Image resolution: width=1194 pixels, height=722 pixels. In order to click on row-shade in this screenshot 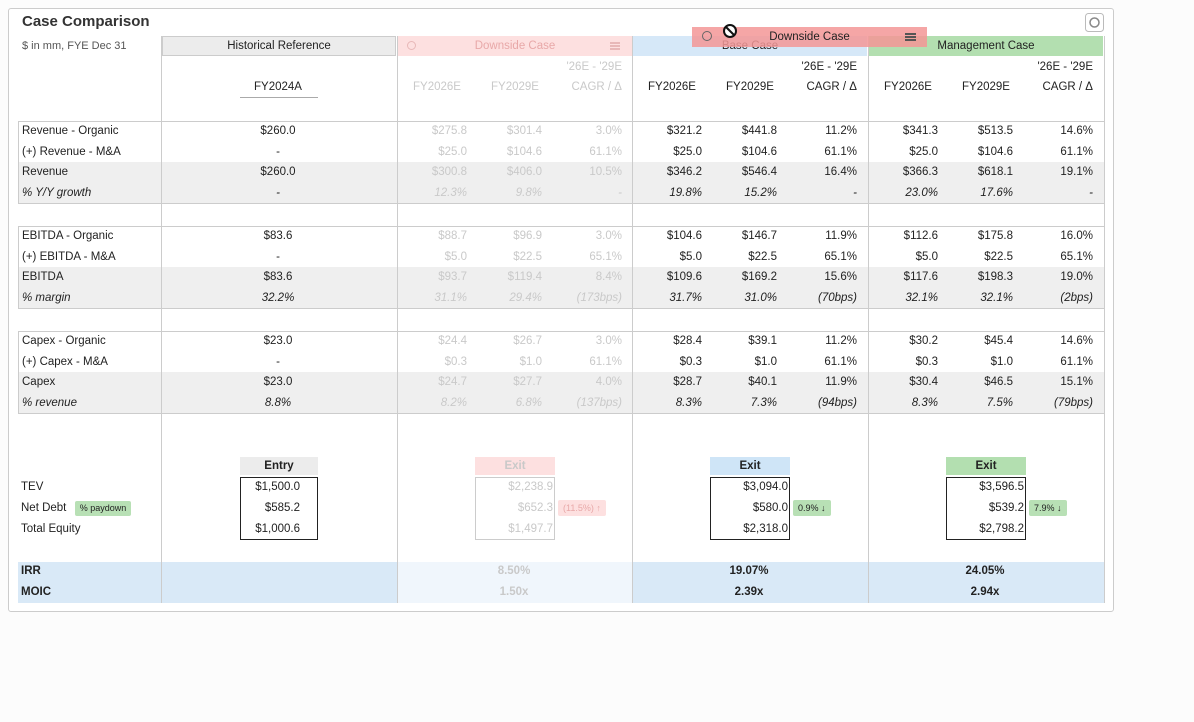, I will do `click(561, 392)`.